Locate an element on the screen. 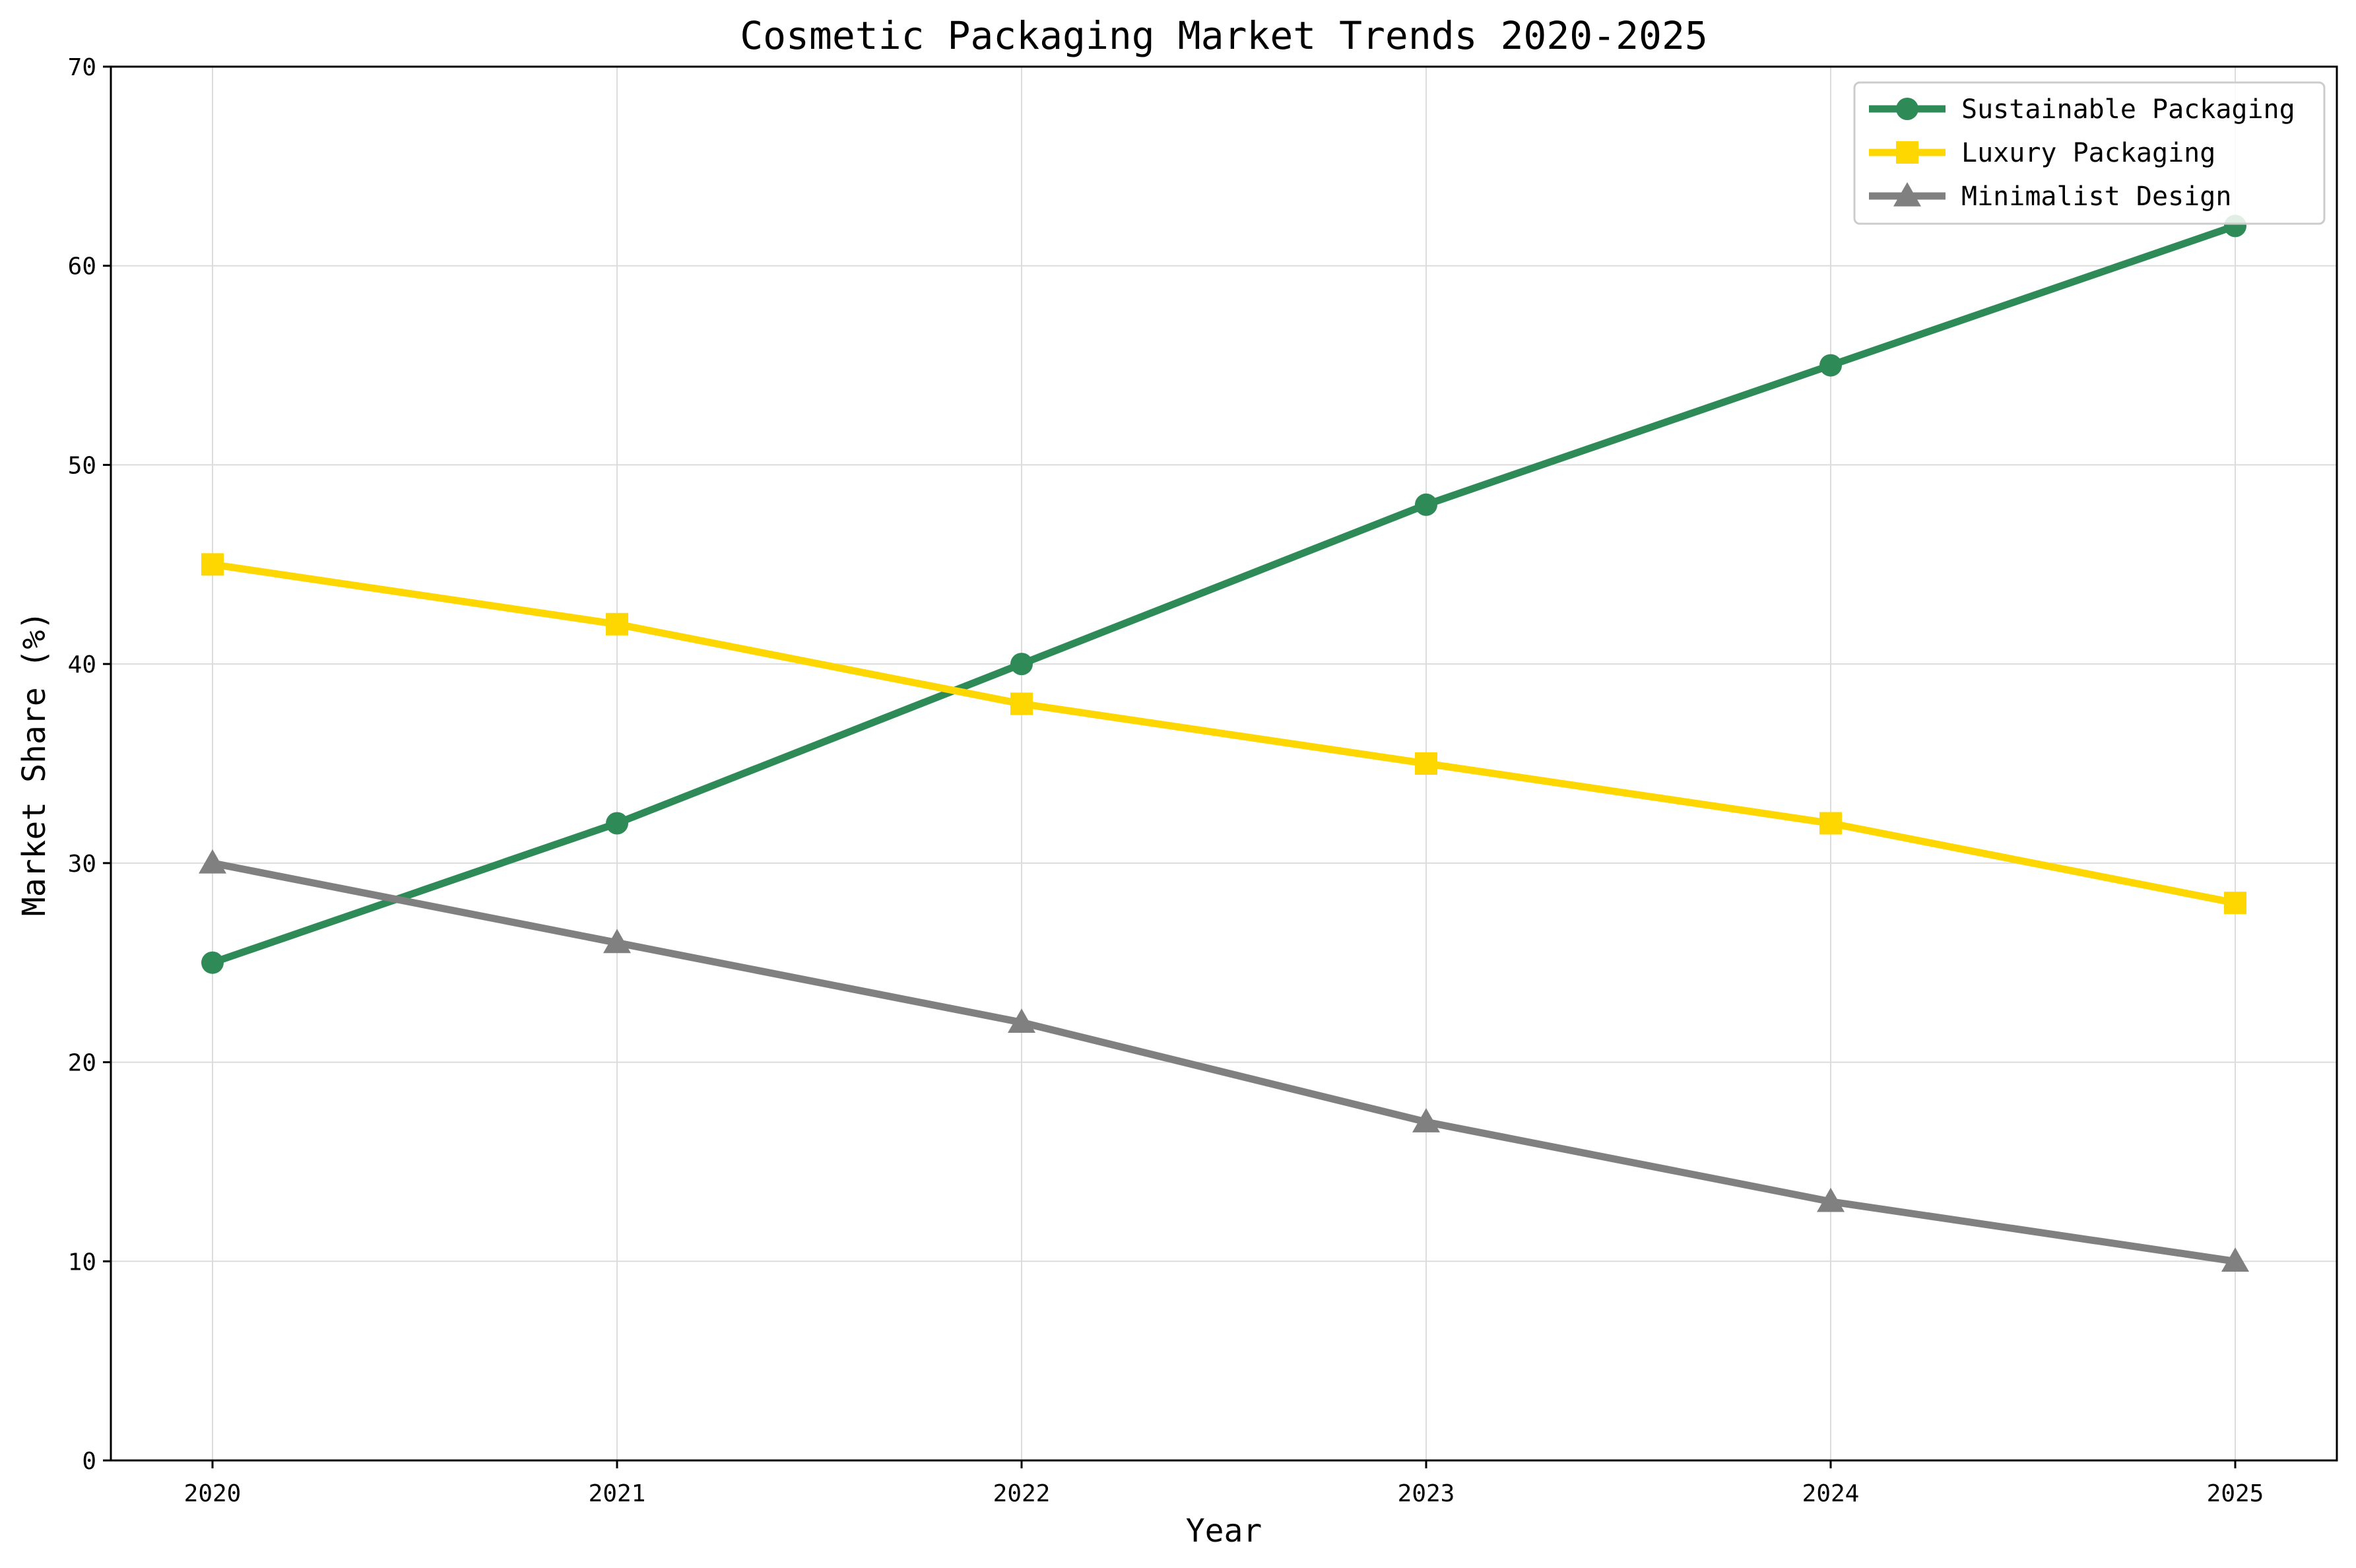  x-tick-label: 2024 is located at coordinates (1831, 1494).